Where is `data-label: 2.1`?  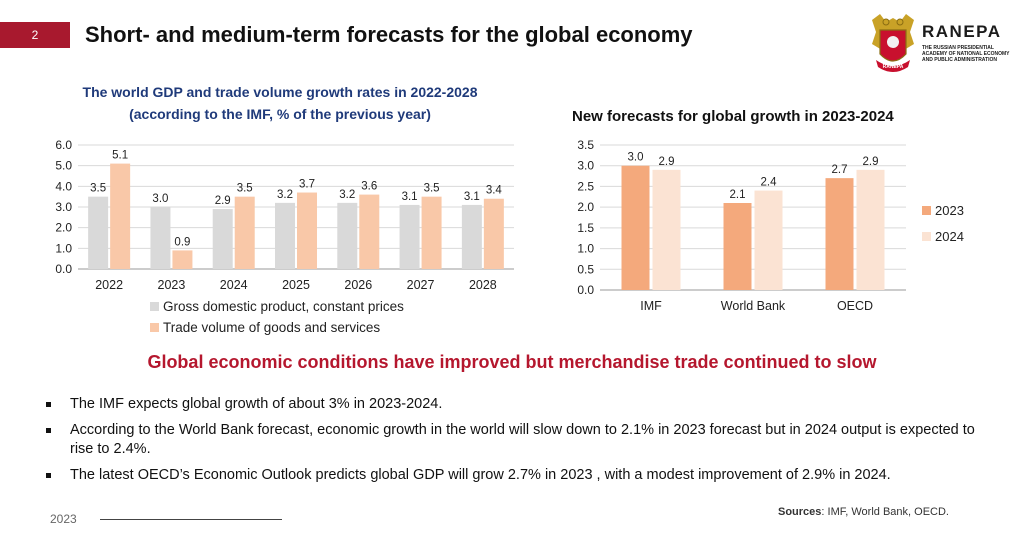
data-label: 2.1 is located at coordinates (738, 195).